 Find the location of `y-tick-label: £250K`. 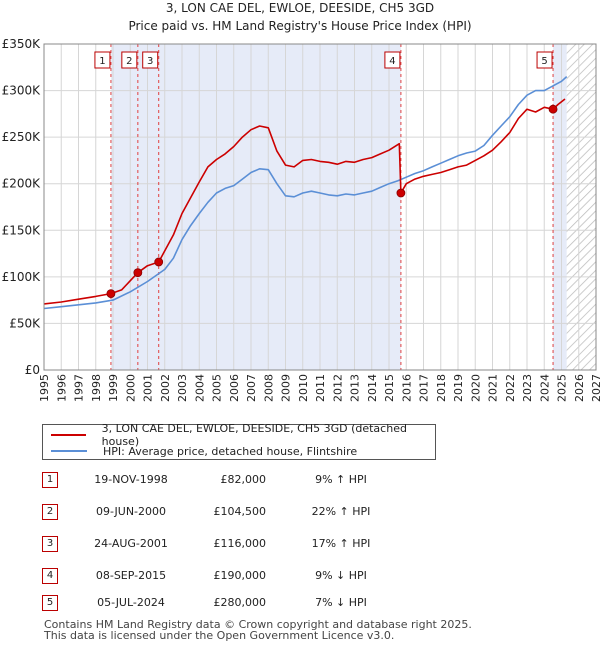

y-tick-label: £250K is located at coordinates (22, 137).